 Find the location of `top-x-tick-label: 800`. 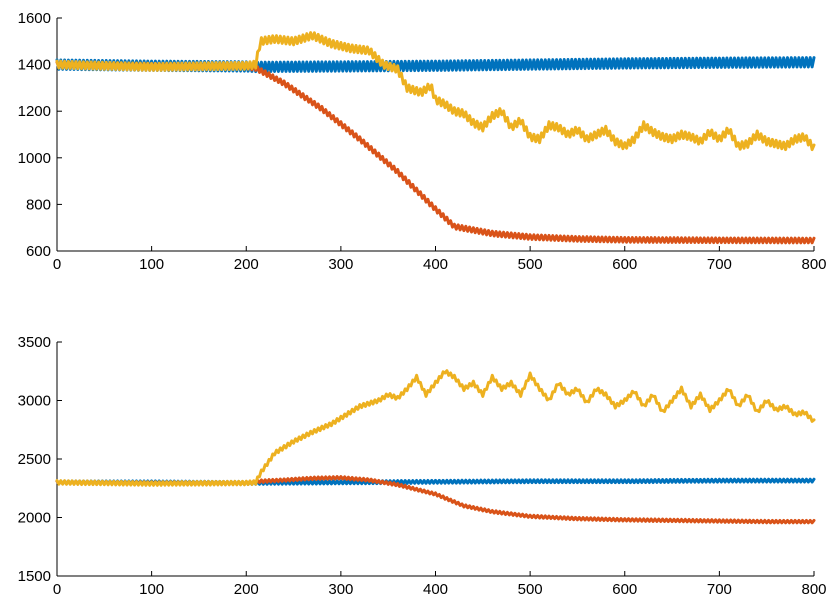

top-x-tick-label: 800 is located at coordinates (813, 264).